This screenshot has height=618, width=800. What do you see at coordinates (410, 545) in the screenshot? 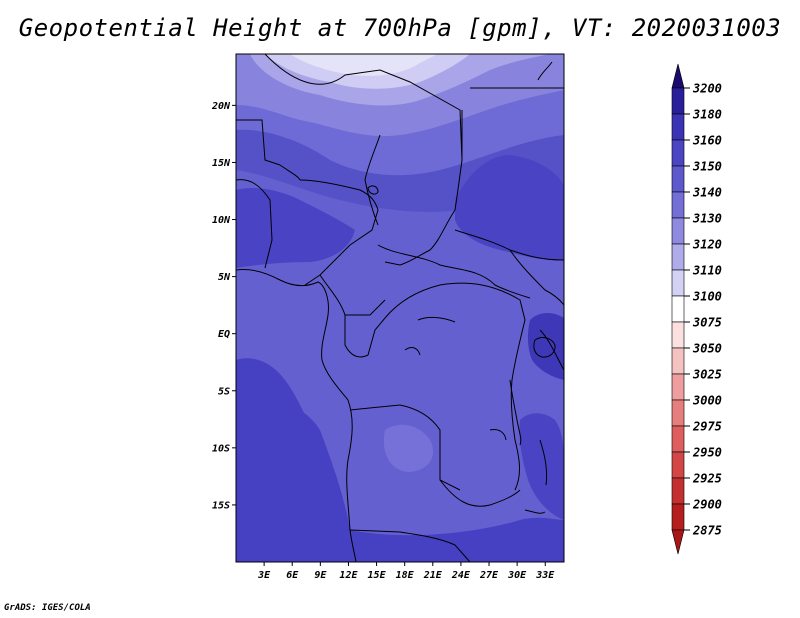
I see `border-namibia` at bounding box center [410, 545].